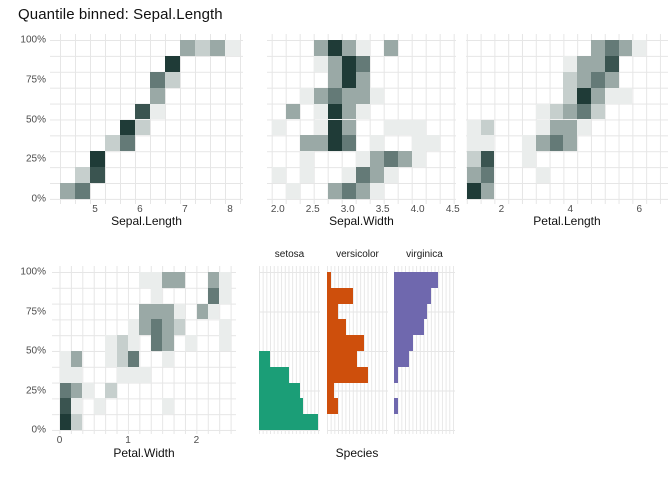 This screenshot has height=480, width=672. I want to click on y-tick-label: 75%, so click(35, 311).